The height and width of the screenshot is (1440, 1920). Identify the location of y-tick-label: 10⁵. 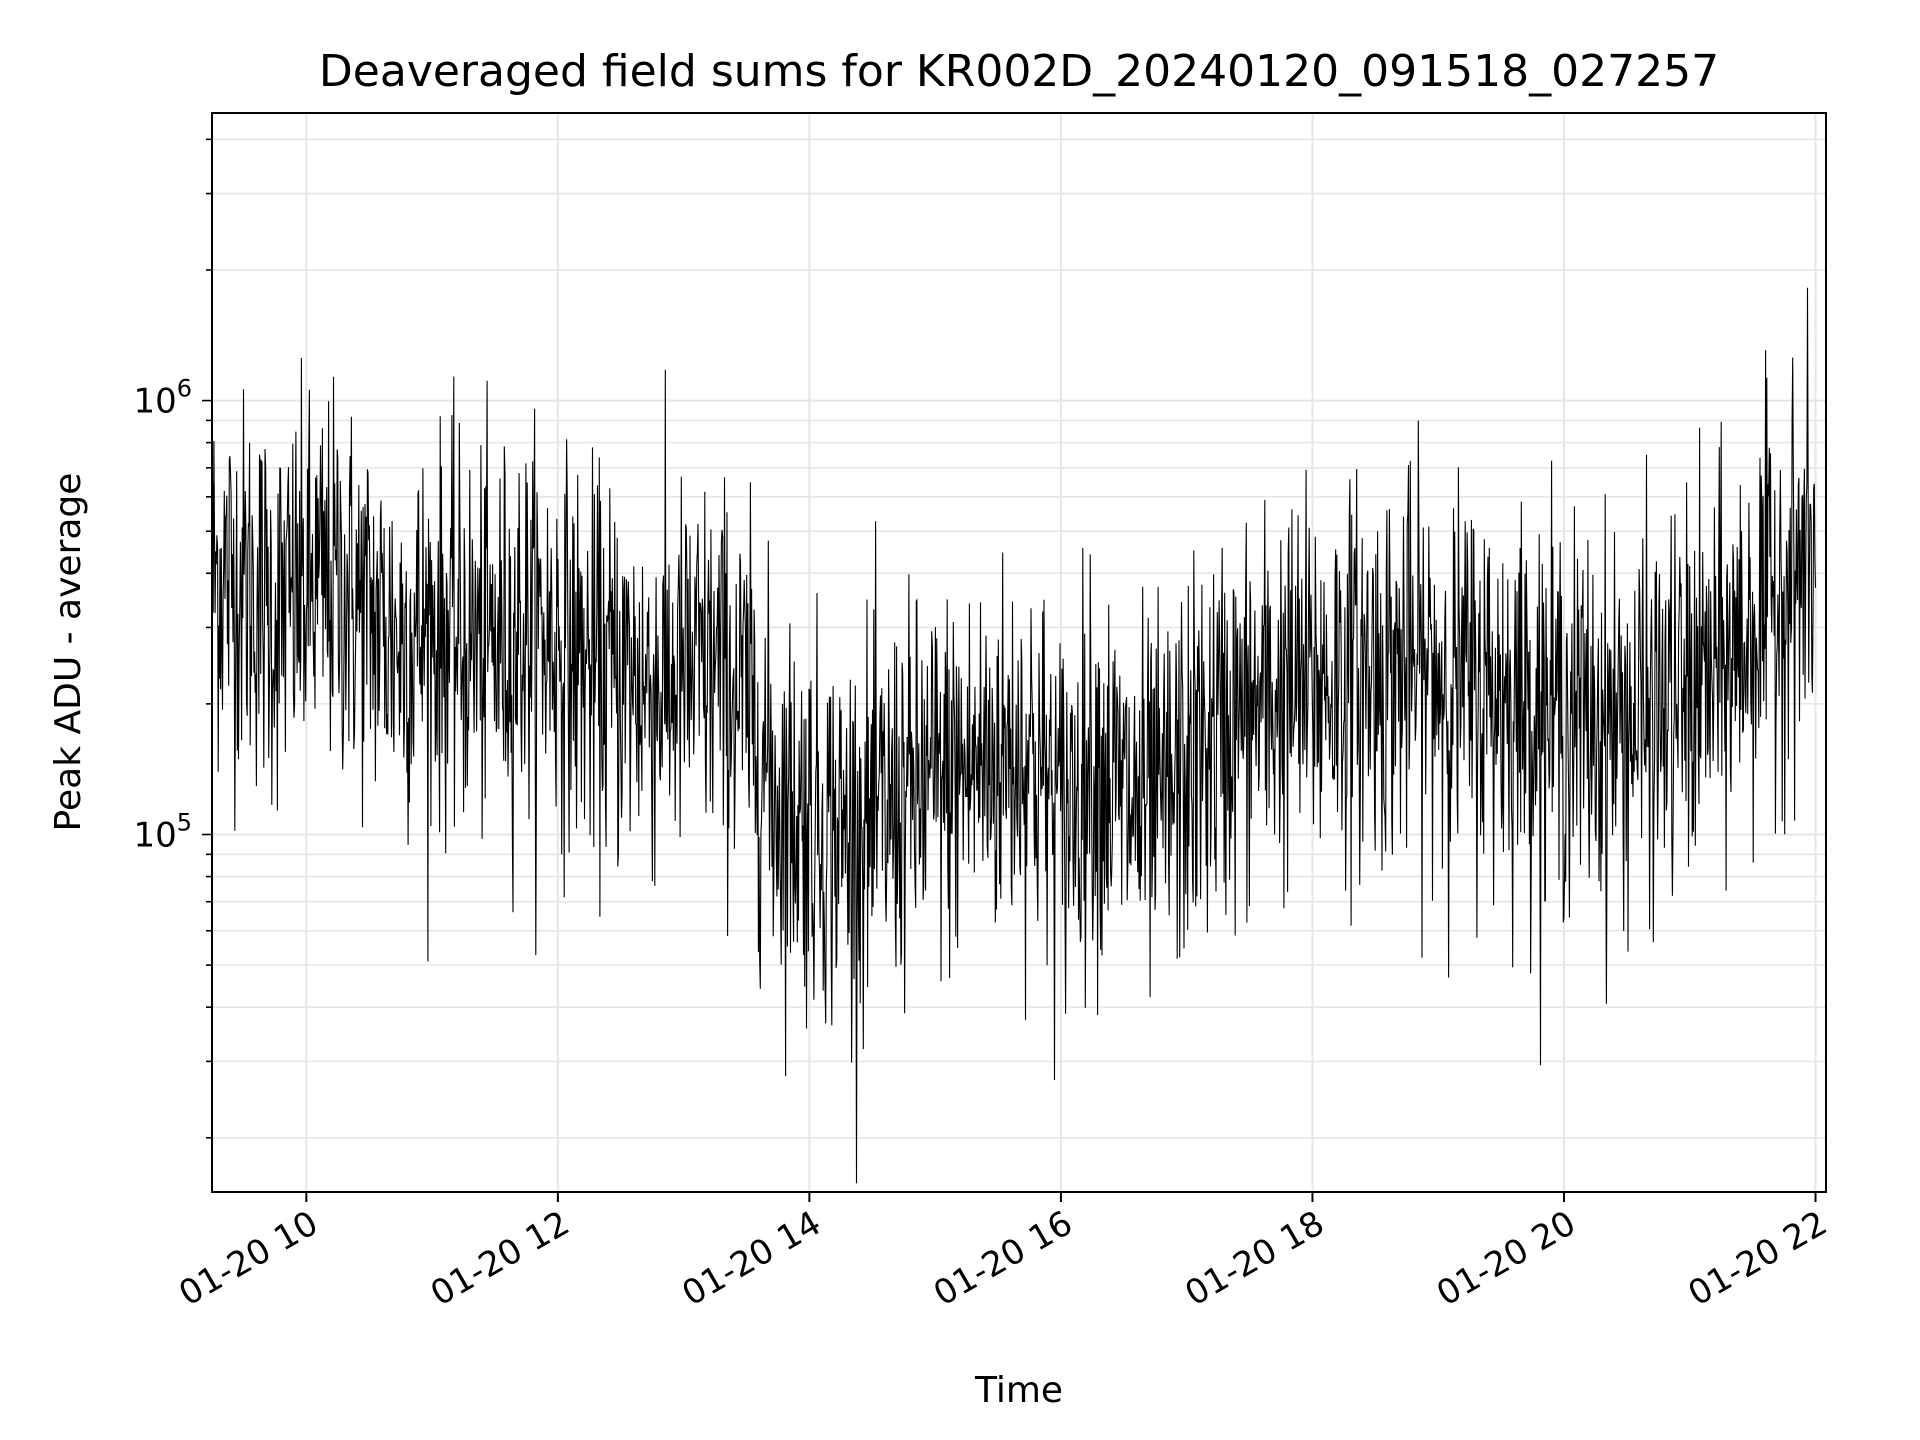
(162, 831).